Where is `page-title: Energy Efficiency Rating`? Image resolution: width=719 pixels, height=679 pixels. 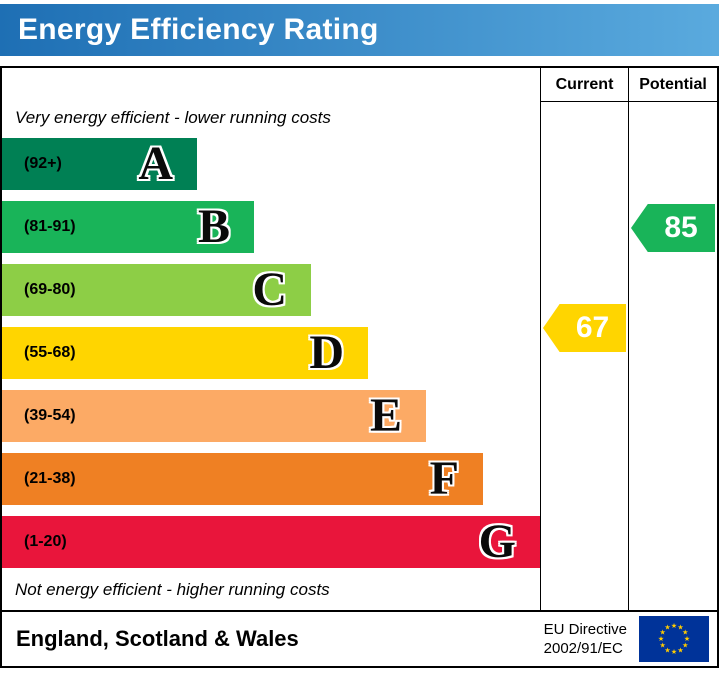
page-title: Energy Efficiency Rating is located at coordinates (198, 29).